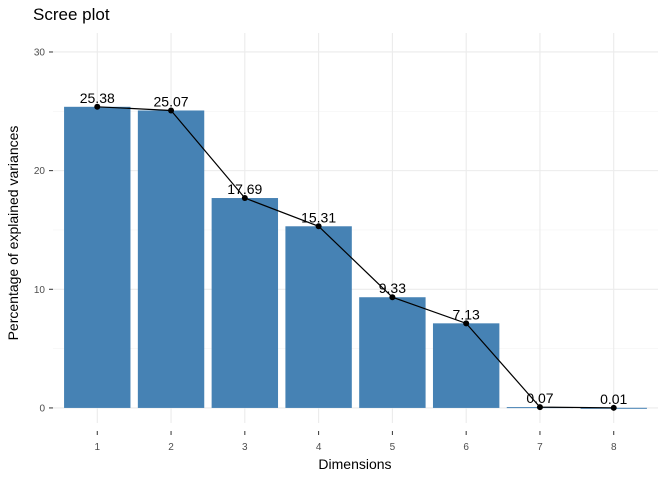  What do you see at coordinates (171, 447) in the screenshot?
I see `x-tick-label: 2` at bounding box center [171, 447].